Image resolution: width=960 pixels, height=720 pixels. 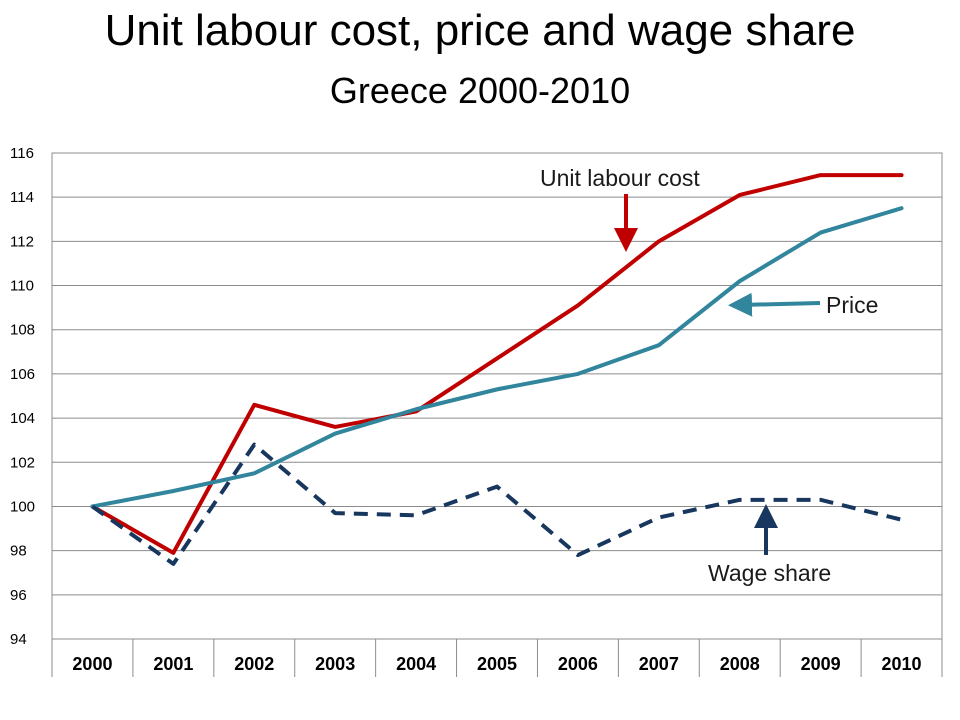 I want to click on y-tick-label: 112, so click(x=22, y=241).